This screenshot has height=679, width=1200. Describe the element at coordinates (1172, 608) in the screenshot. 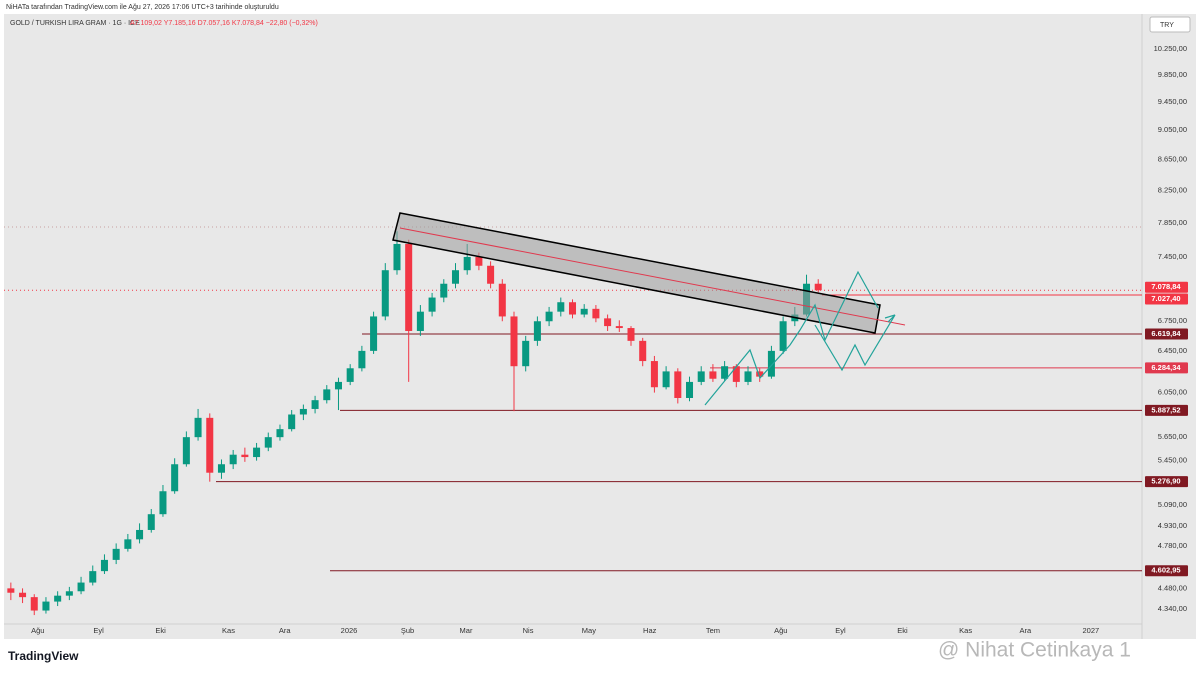

I see `y-tick-label: 4.340,00` at that location.